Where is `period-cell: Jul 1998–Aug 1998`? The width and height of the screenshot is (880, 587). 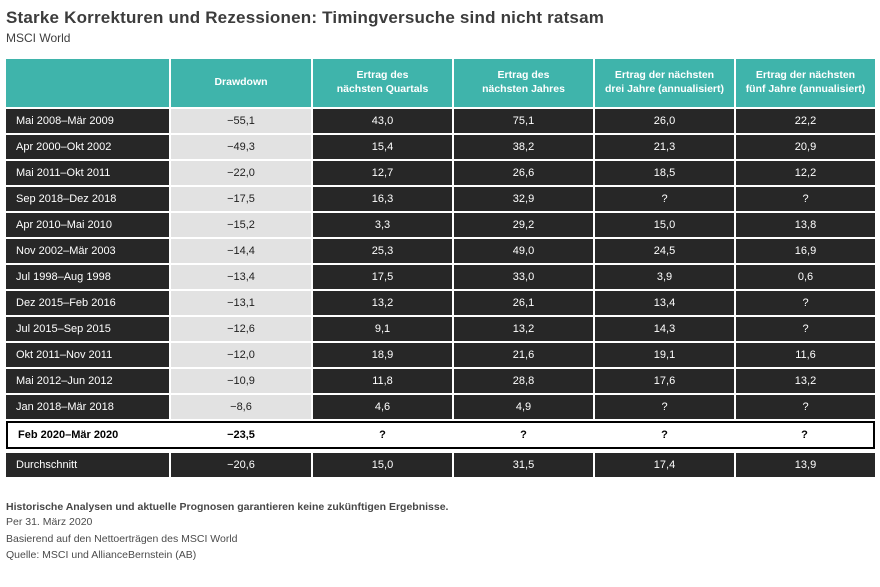
period-cell: Jul 1998–Aug 1998 is located at coordinates (87, 277).